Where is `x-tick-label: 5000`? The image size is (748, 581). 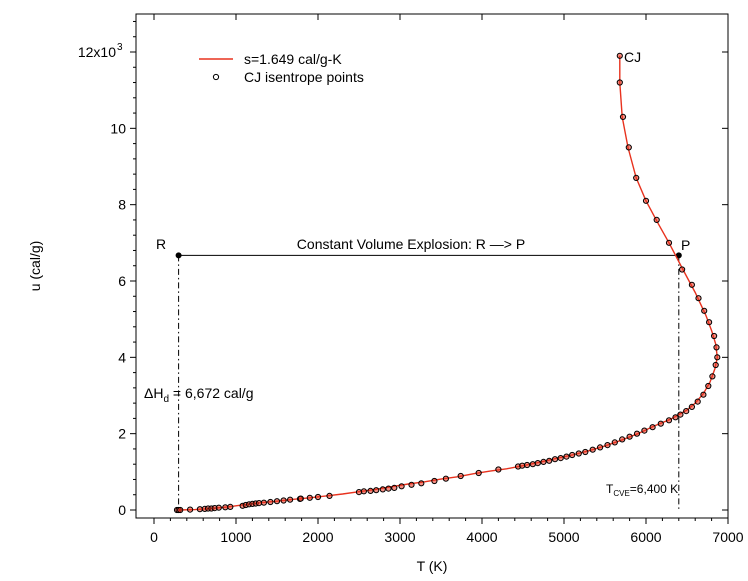 x-tick-label: 5000 is located at coordinates (563, 537).